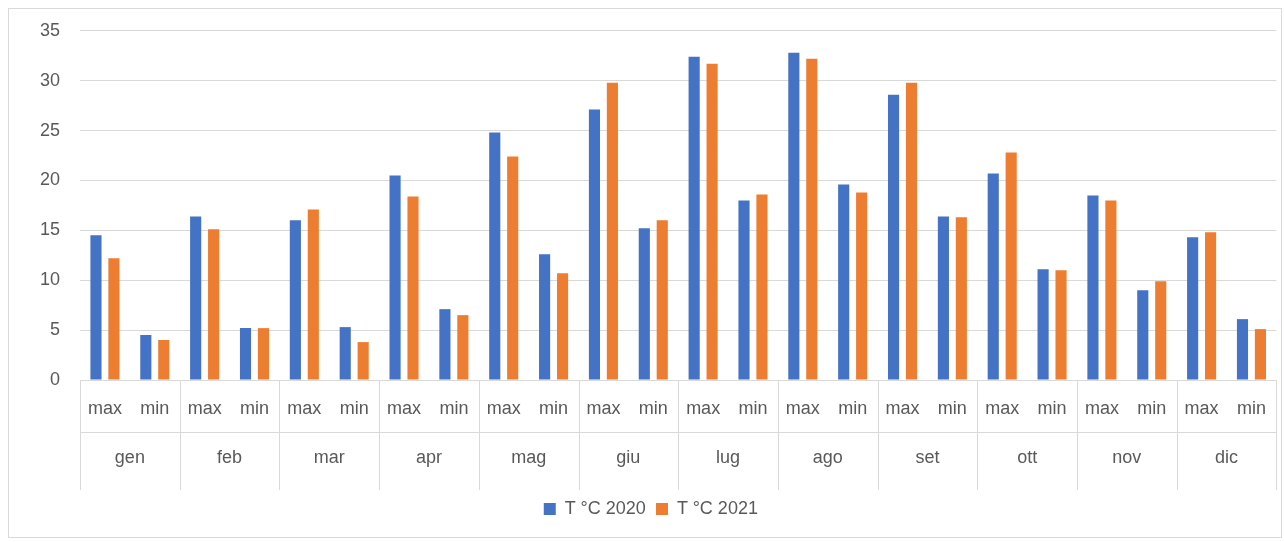 This screenshot has height=542, width=1284. I want to click on y-tick-label: 20, so click(50, 179).